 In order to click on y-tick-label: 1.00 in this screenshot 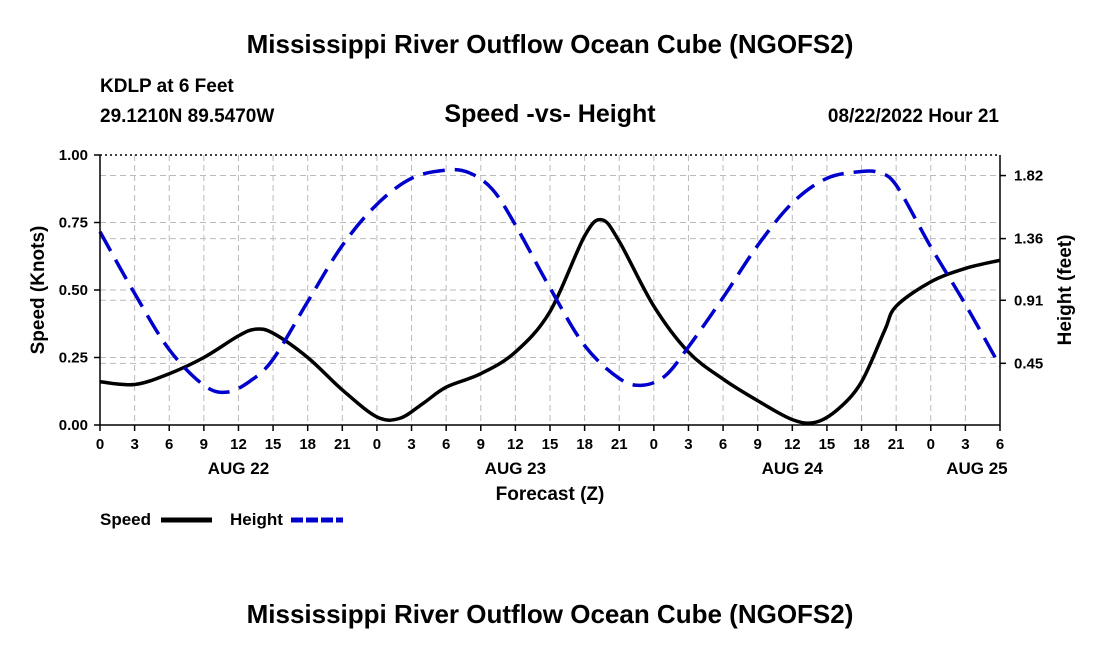, I will do `click(73, 155)`.